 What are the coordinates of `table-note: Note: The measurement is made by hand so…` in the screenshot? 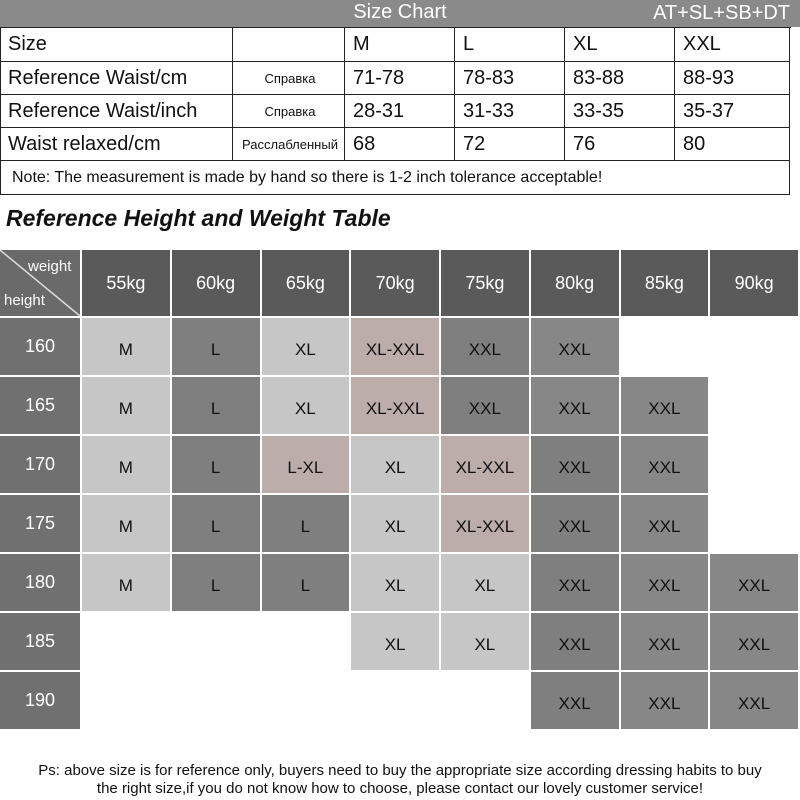 It's located at (395, 178).